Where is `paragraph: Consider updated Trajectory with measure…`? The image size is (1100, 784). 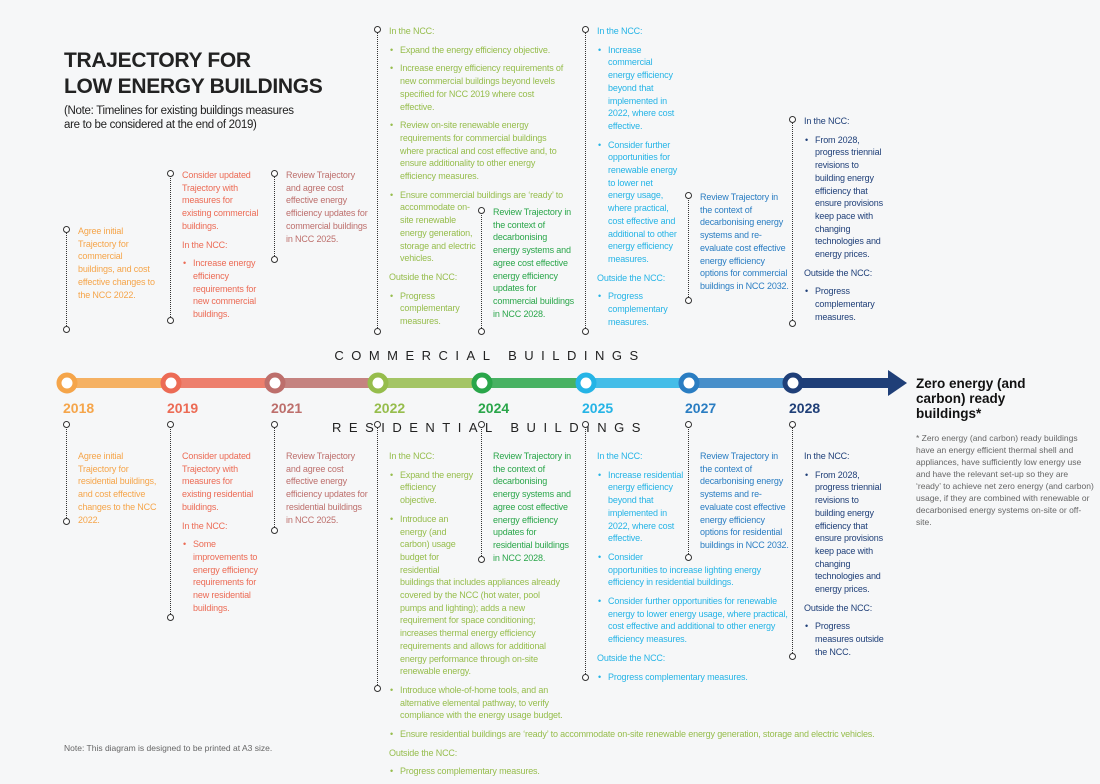
paragraph: Consider updated Trajectory with measure… is located at coordinates (218, 481).